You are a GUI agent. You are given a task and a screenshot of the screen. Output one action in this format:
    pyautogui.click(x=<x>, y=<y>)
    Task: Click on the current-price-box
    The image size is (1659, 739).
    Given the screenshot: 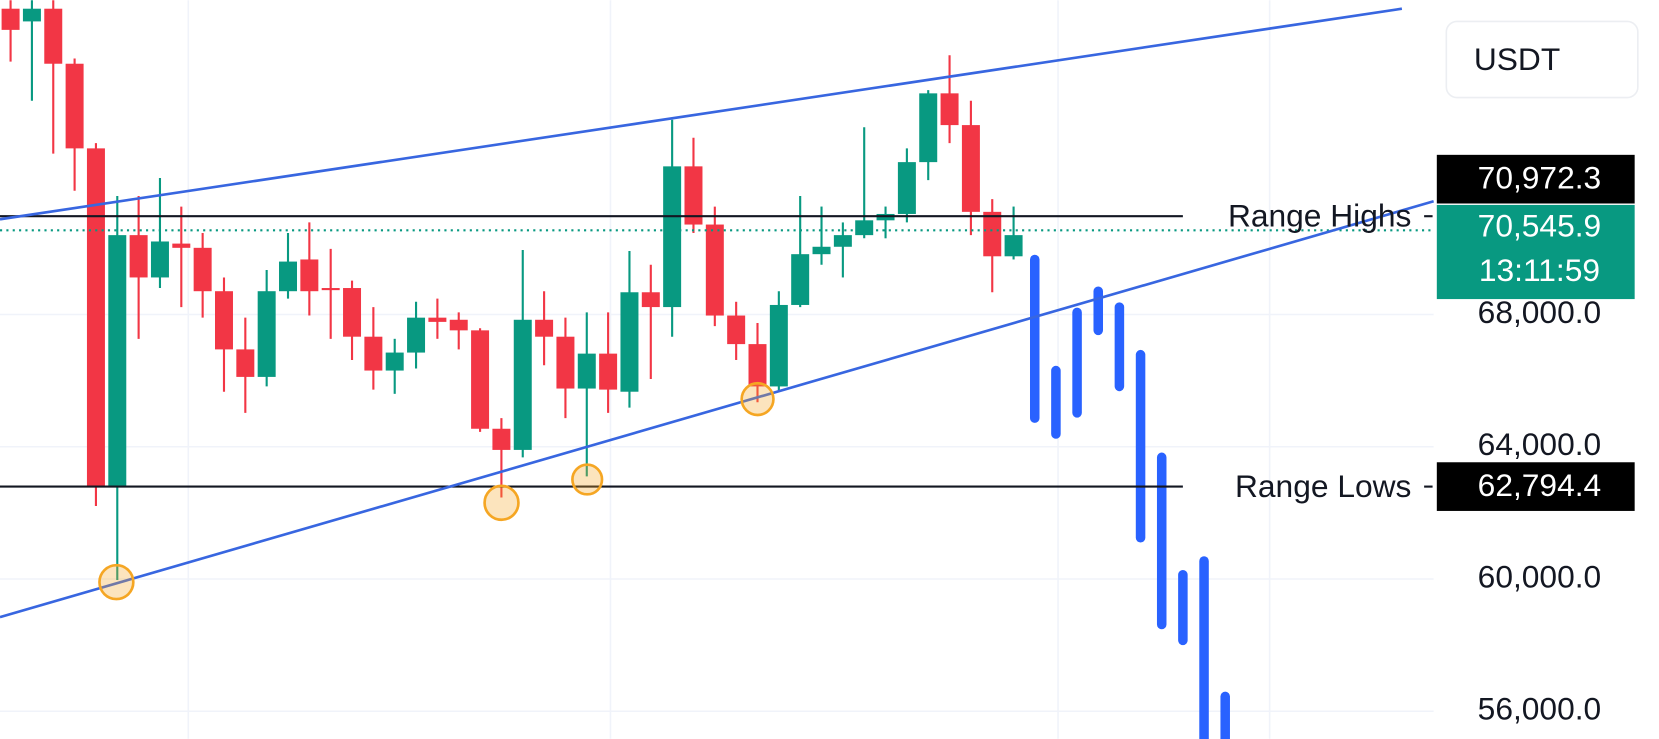 What is the action you would take?
    pyautogui.click(x=1535, y=252)
    